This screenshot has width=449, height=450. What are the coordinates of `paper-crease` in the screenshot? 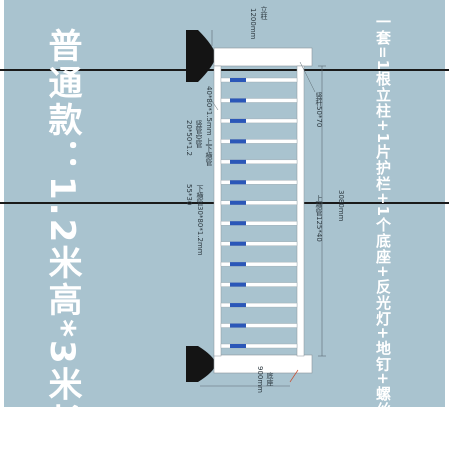 It's located at (224, 70).